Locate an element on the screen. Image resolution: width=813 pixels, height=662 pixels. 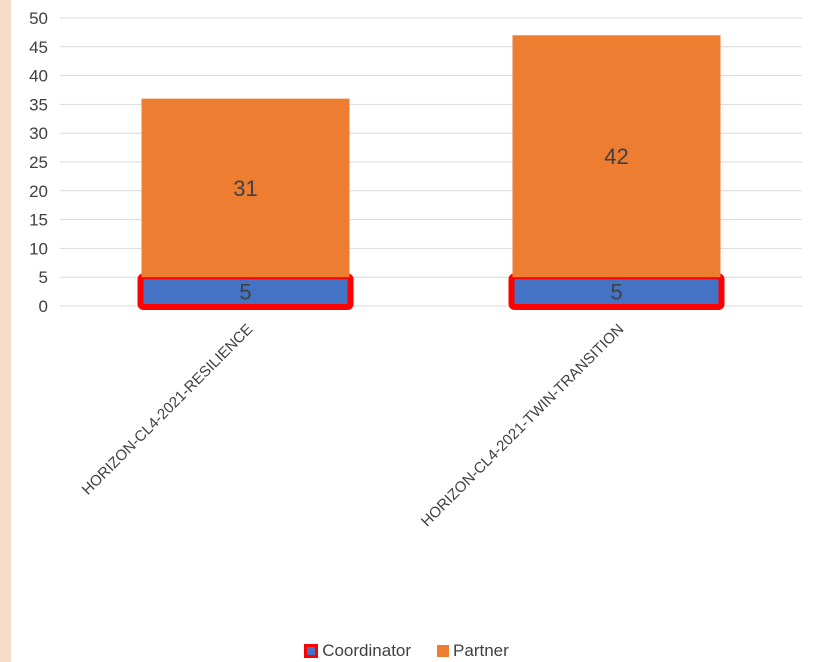
y-tick-label: 40 is located at coordinates (38, 76).